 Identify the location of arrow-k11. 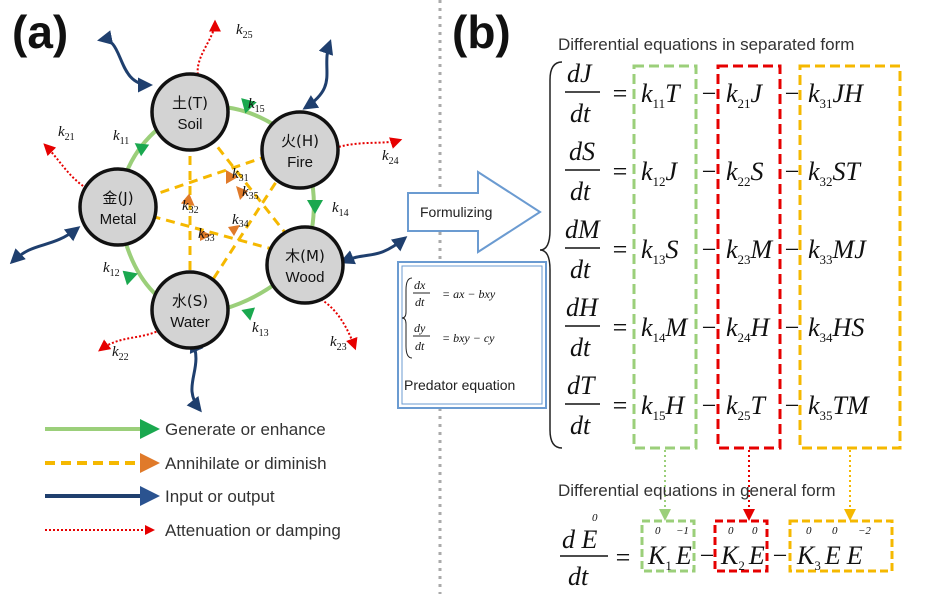
(142, 150).